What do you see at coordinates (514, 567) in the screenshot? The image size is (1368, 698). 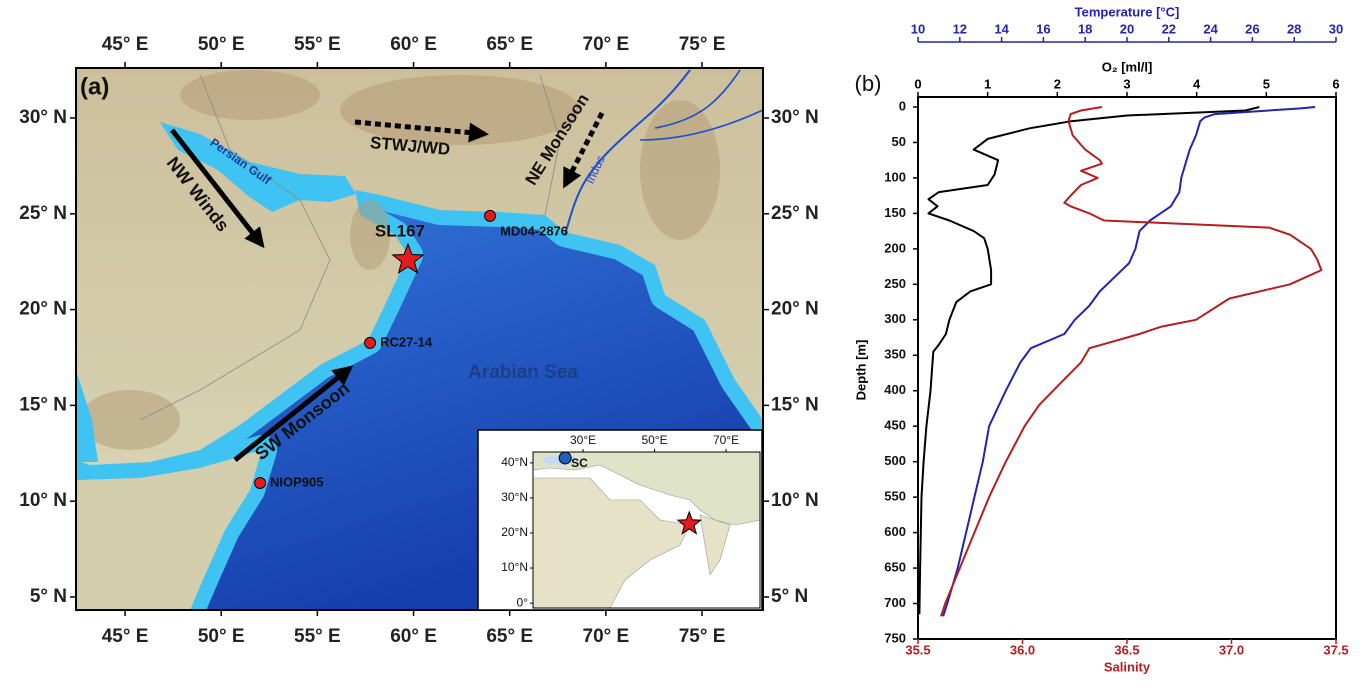 I see `inset-y-tick-label: 10°N` at bounding box center [514, 567].